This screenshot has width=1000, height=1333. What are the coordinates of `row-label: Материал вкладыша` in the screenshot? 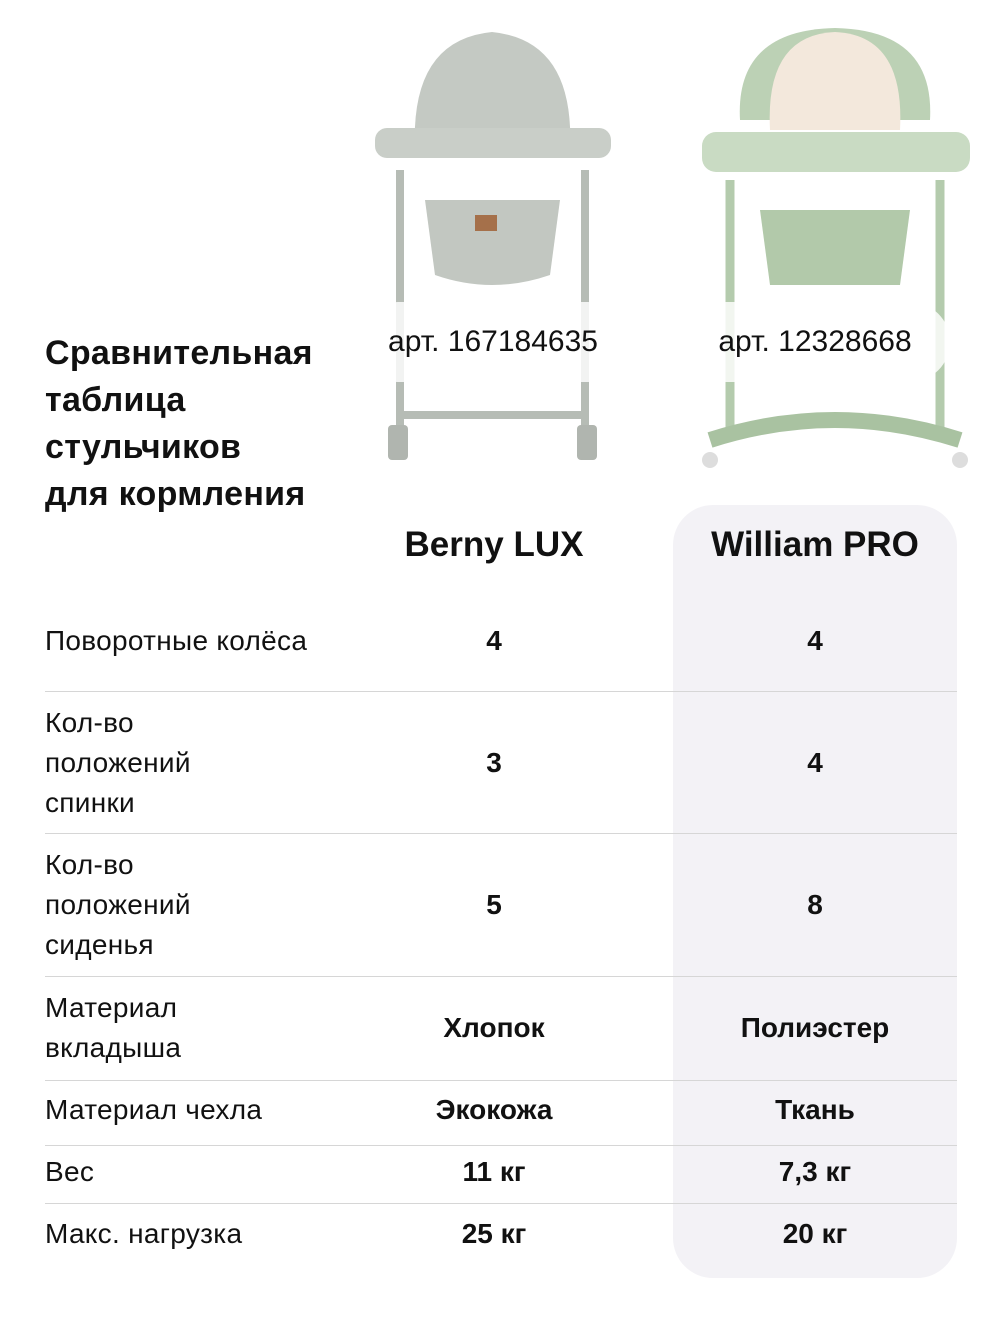 It's located at (113, 1027).